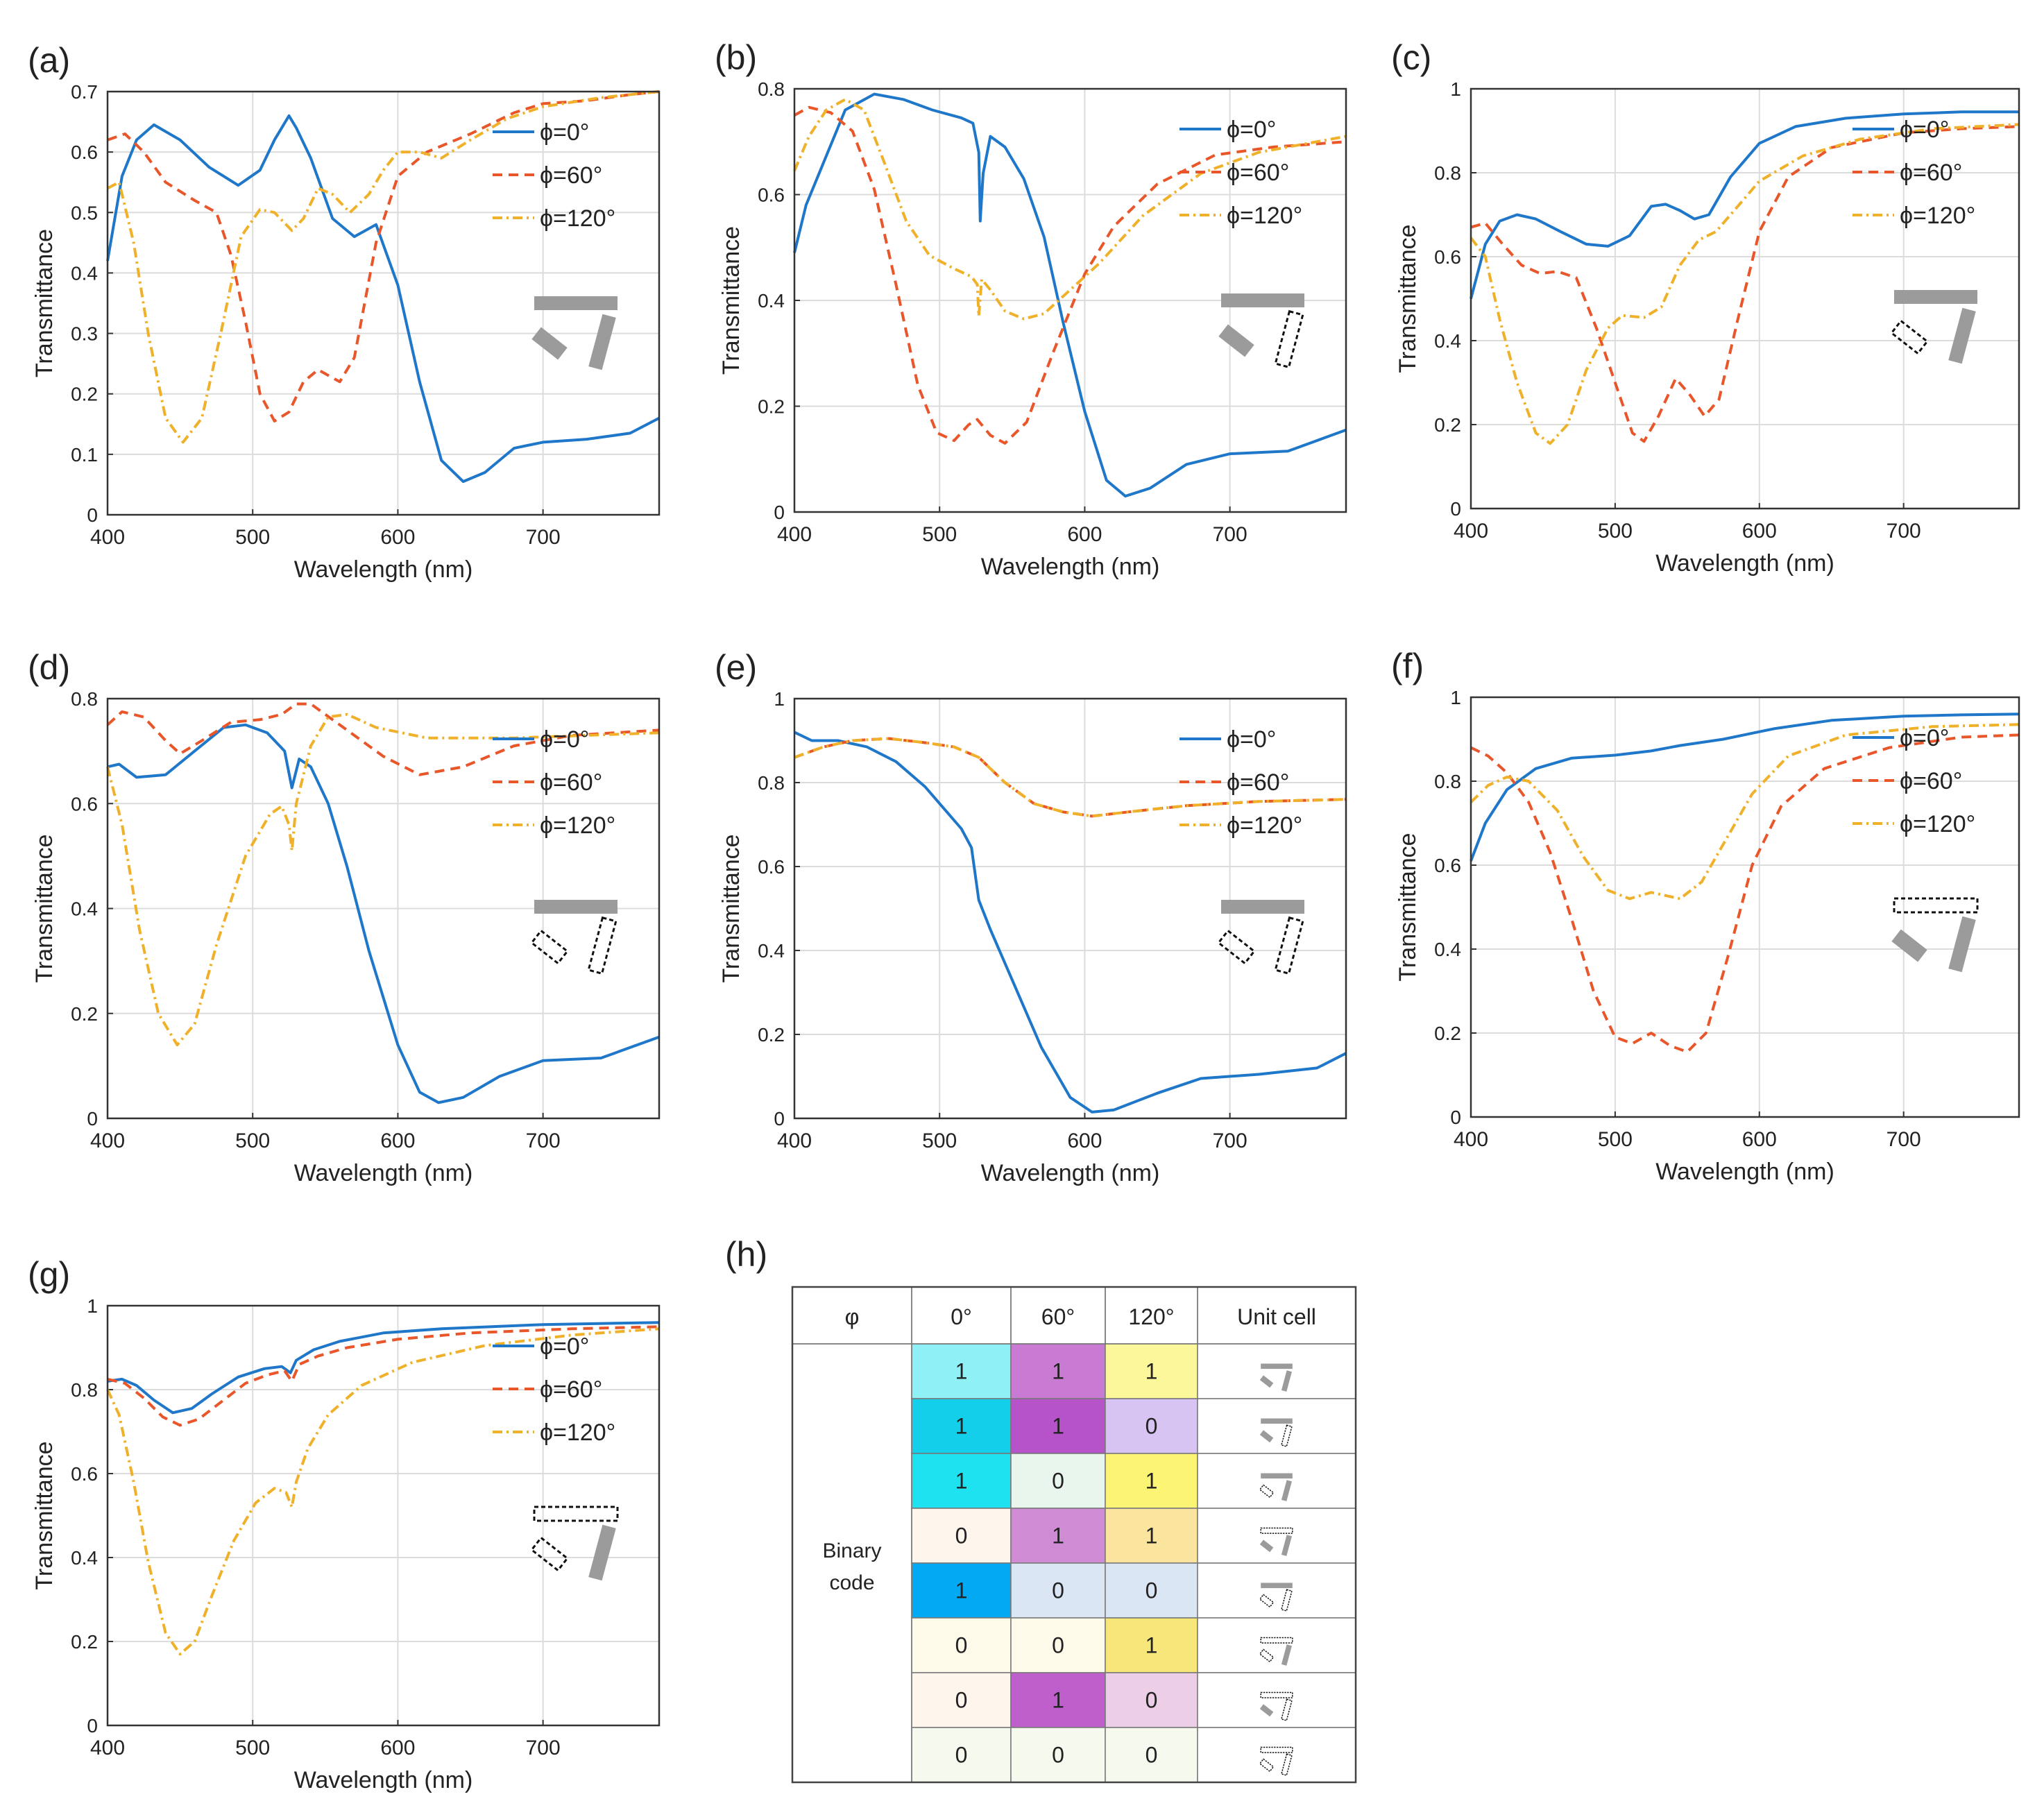 The width and height of the screenshot is (2044, 1817). I want to click on series-line-phi60, so click(1745, 284).